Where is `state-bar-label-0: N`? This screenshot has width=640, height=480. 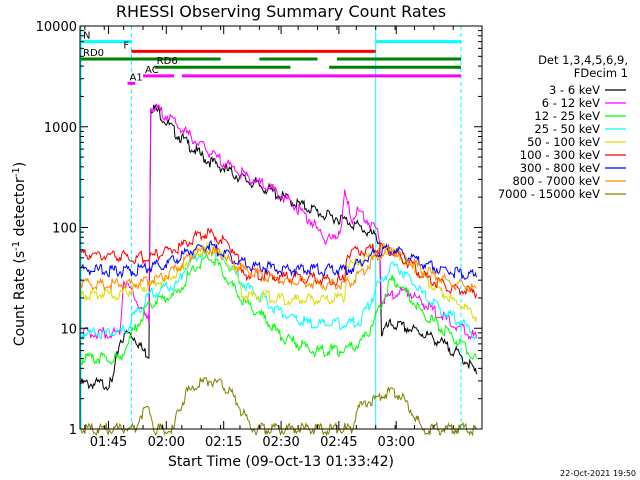 state-bar-label-0: N is located at coordinates (86, 36).